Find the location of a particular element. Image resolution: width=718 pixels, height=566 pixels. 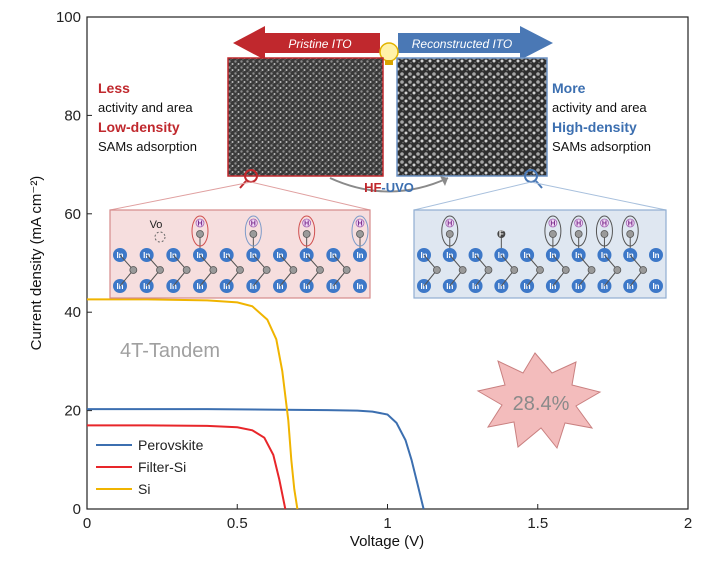

sem-image-pristine is located at coordinates (305, 117).